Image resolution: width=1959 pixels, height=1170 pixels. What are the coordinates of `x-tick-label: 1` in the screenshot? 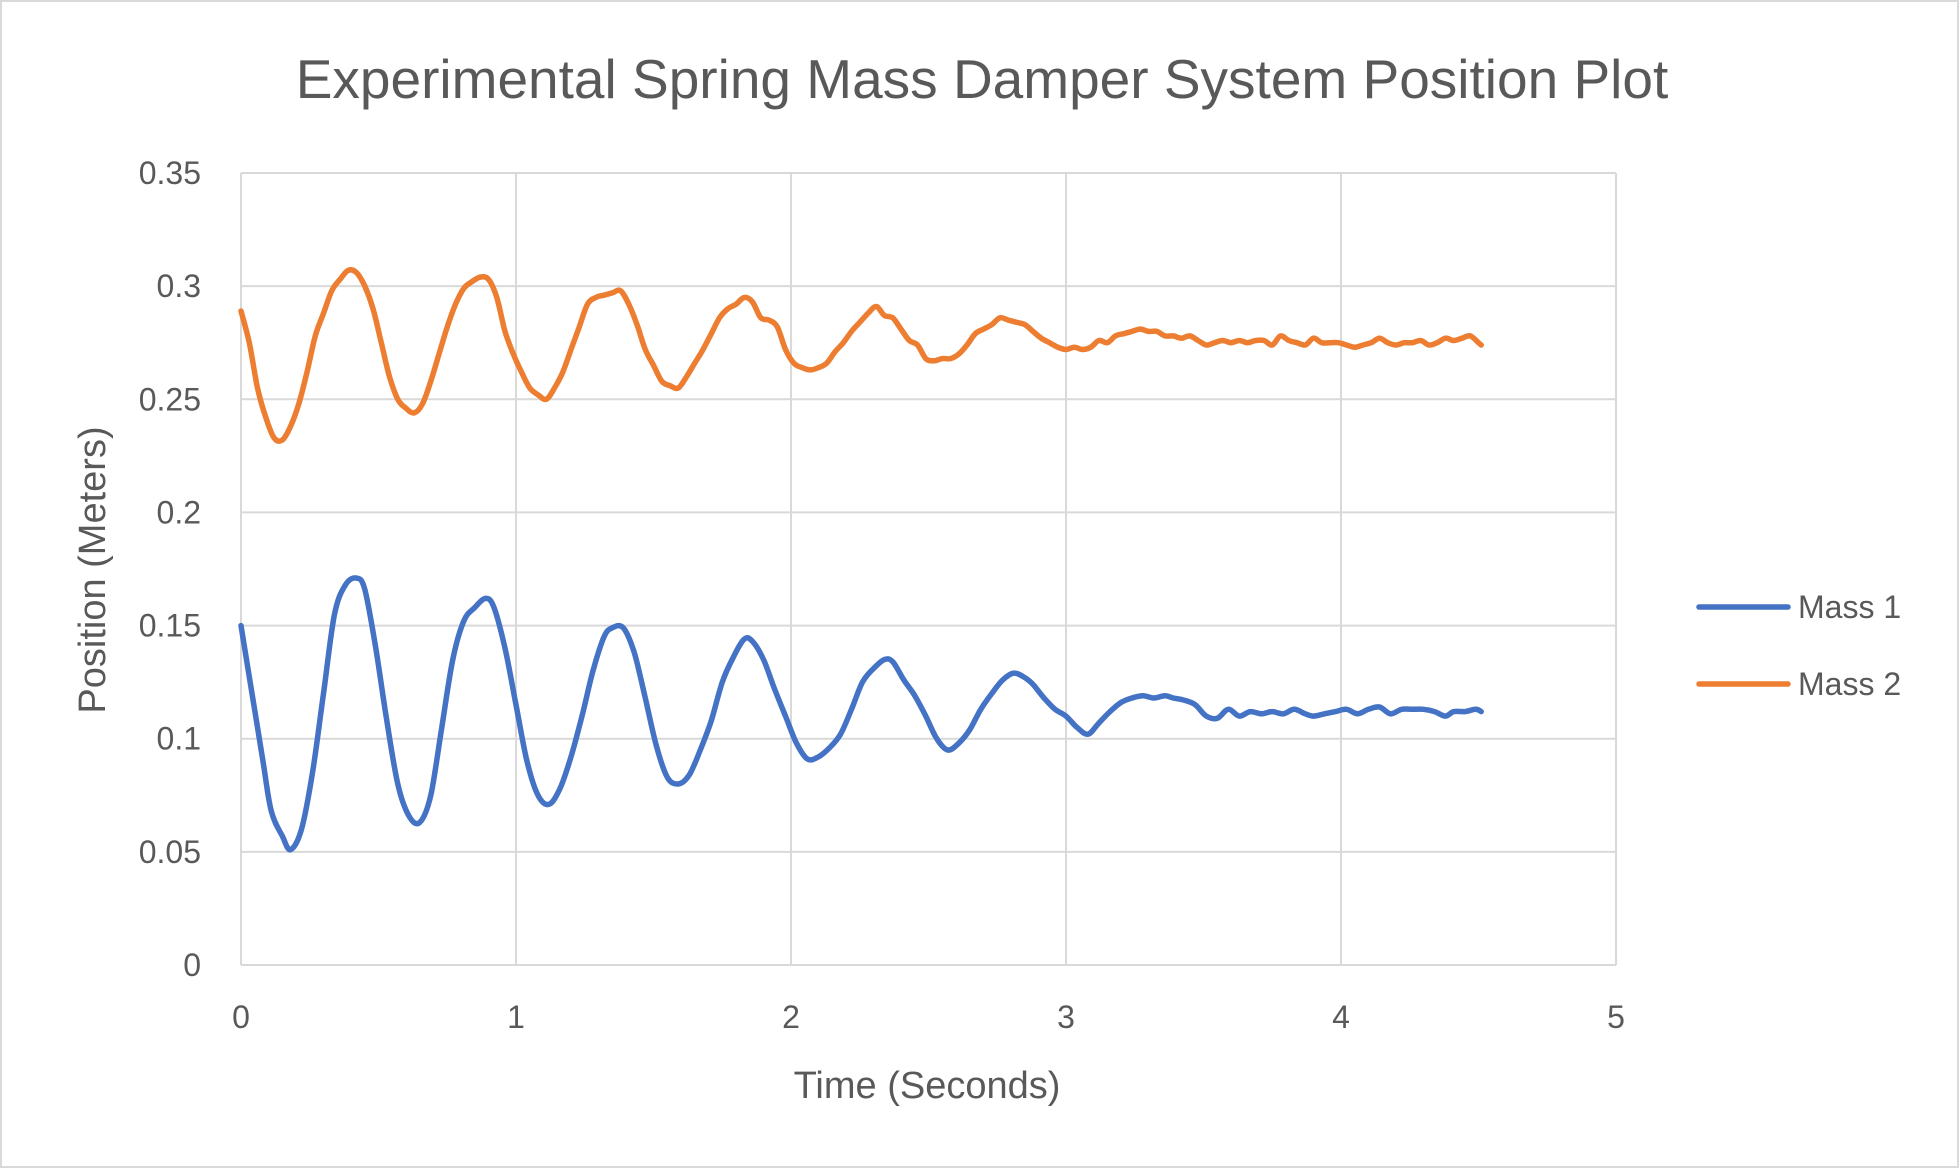 It's located at (516, 1017).